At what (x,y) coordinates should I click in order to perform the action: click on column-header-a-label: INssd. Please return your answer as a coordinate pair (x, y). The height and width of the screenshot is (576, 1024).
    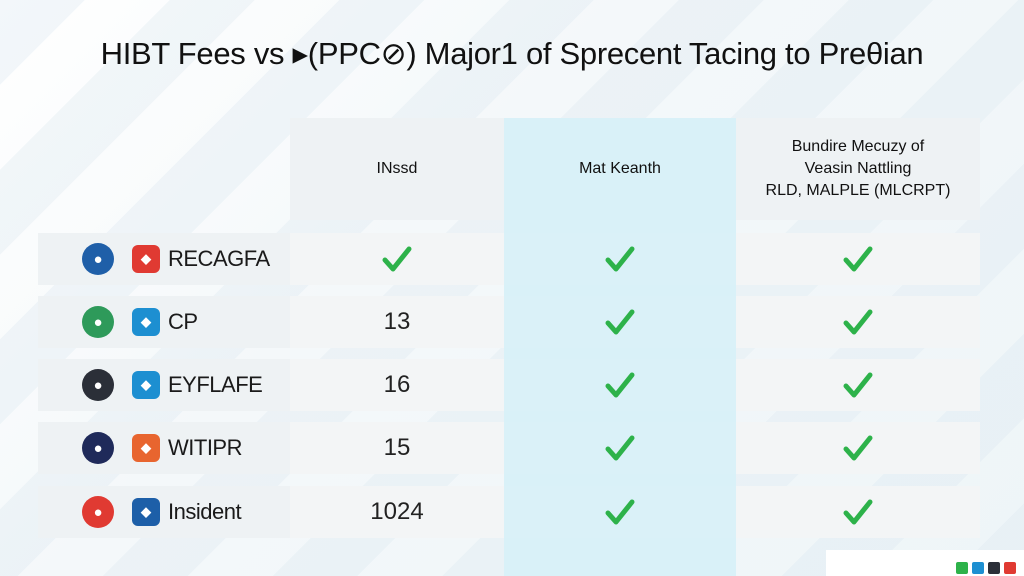
    Looking at the image, I should click on (397, 168).